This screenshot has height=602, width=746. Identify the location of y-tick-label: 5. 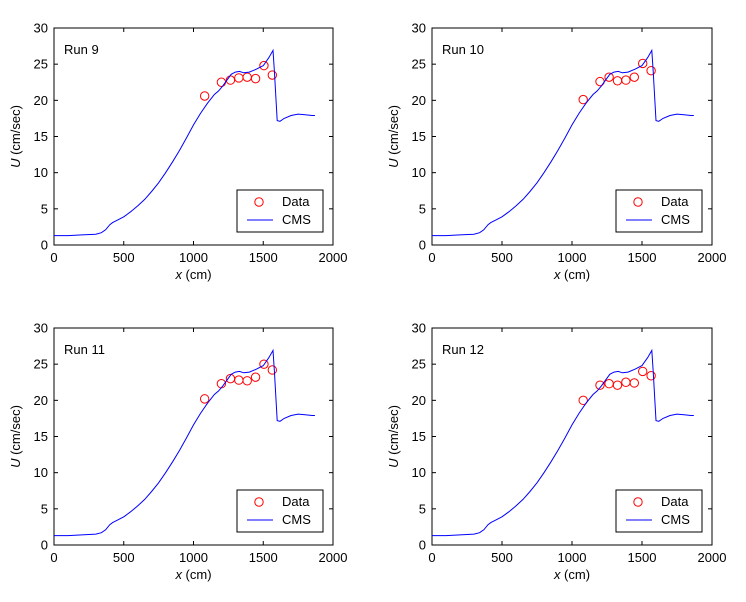
(44, 208).